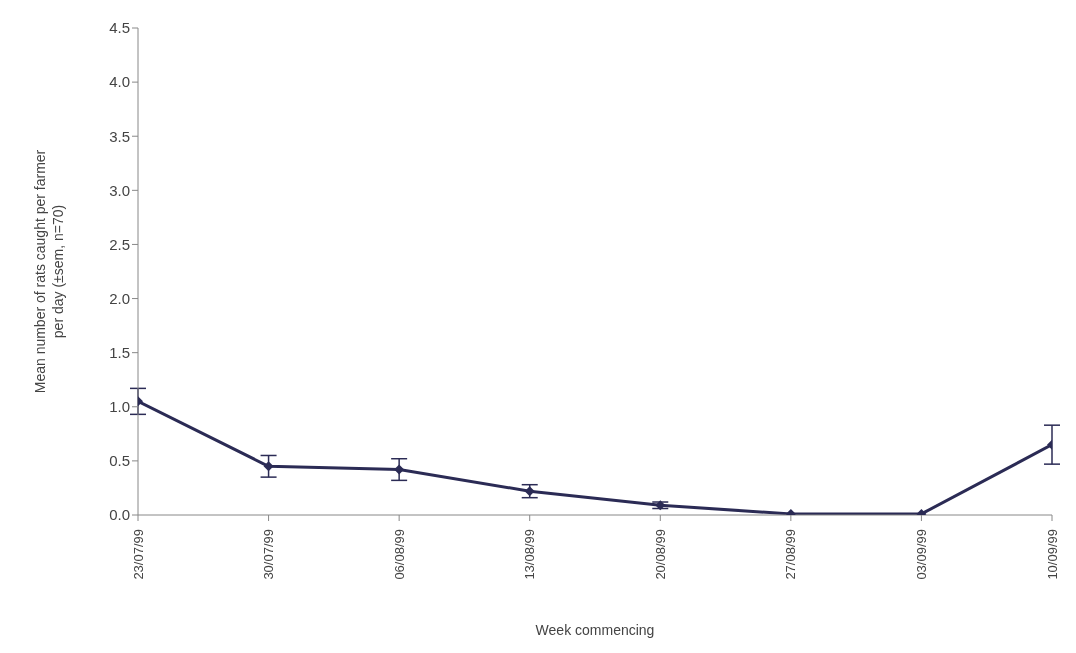 Image resolution: width=1076 pixels, height=653 pixels. Describe the element at coordinates (119, 82) in the screenshot. I see `y-tick-label: 4.0` at that location.